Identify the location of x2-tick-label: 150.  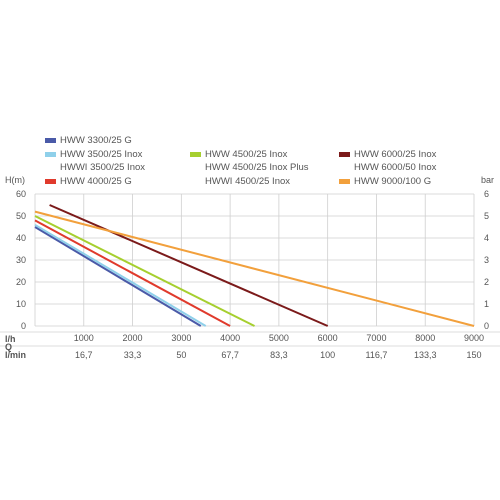
(473, 355).